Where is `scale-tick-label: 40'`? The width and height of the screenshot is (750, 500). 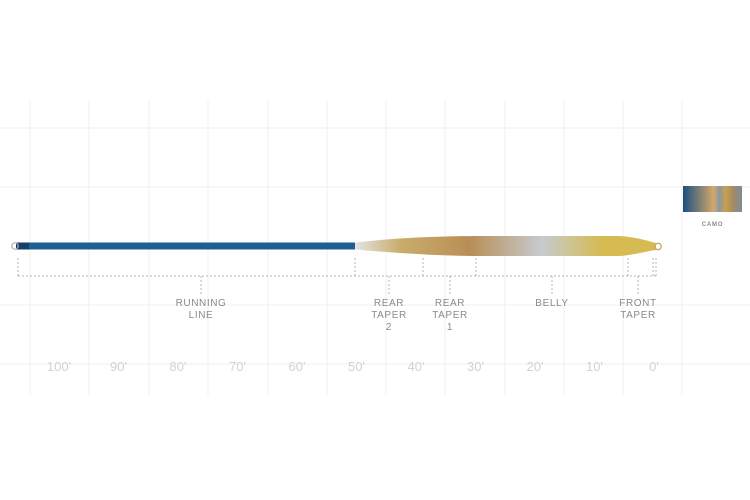
scale-tick-label: 40' is located at coordinates (416, 366).